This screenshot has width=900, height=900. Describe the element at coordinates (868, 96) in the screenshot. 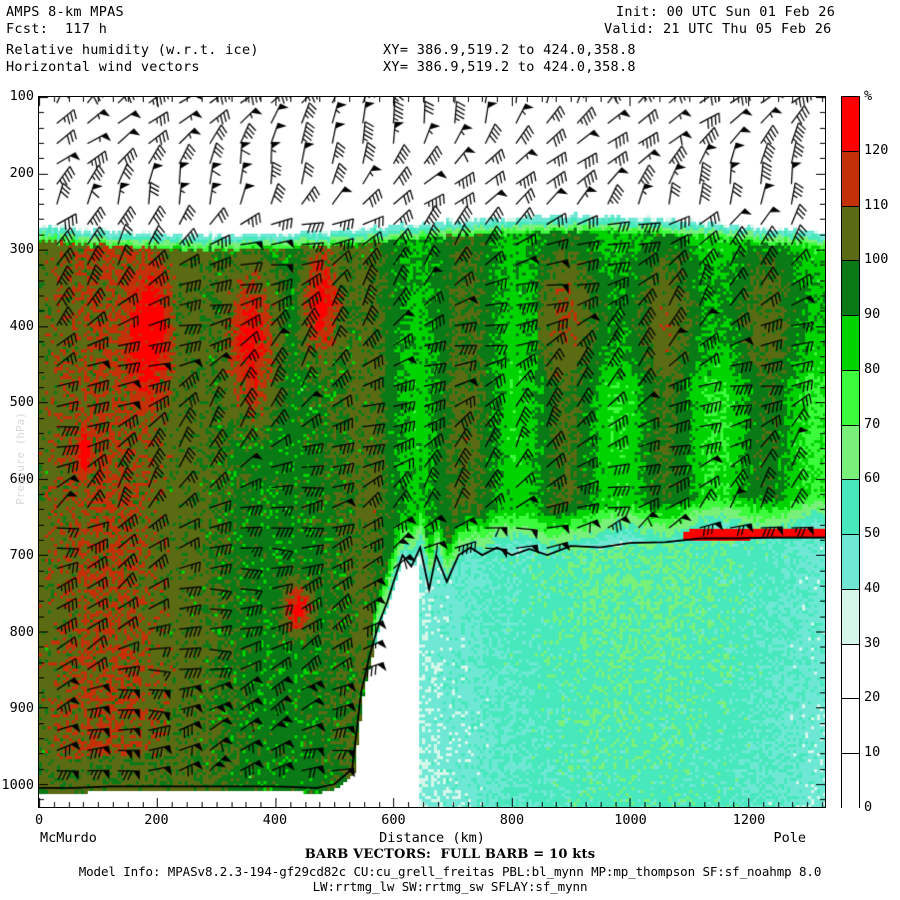

I see `colorbar-unit-label: %` at that location.